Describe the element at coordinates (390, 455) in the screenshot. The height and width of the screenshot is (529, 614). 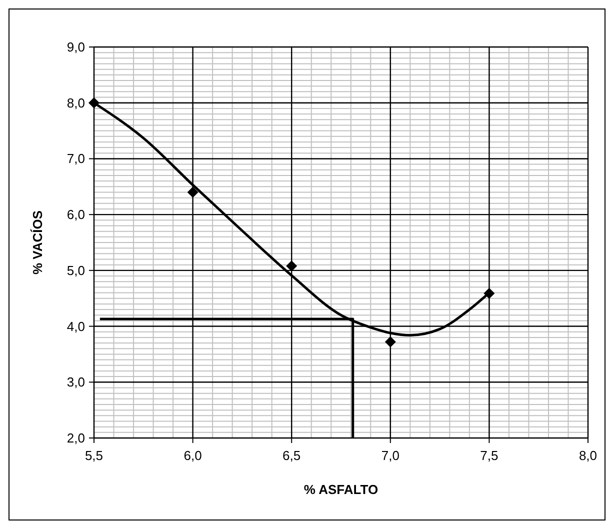
I see `x-tick-label: 7,0` at that location.